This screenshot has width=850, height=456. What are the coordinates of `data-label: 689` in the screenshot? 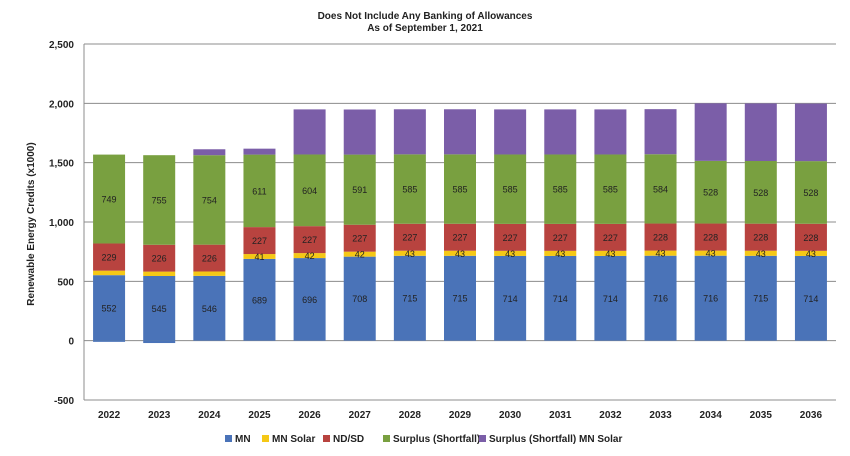 It's located at (259, 300).